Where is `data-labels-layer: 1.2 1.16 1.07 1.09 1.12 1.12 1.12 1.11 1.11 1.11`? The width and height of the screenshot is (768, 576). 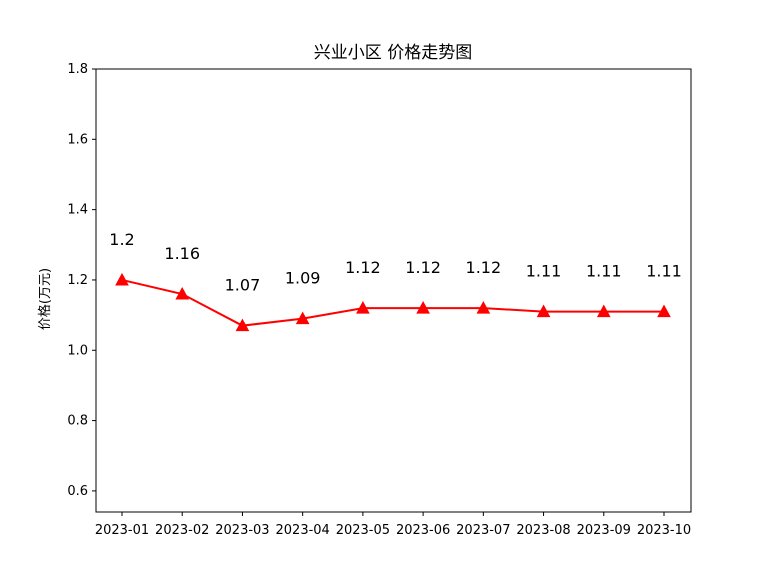
data-labels-layer: 1.2 1.16 1.07 1.09 1.12 1.12 1.12 1.11 1.11 1.11 is located at coordinates (395, 262).